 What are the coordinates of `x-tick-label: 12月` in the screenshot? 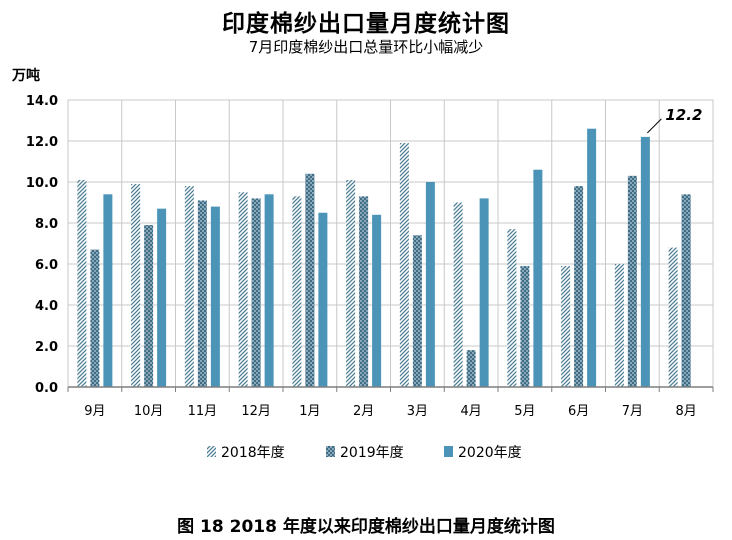 It's located at (256, 411).